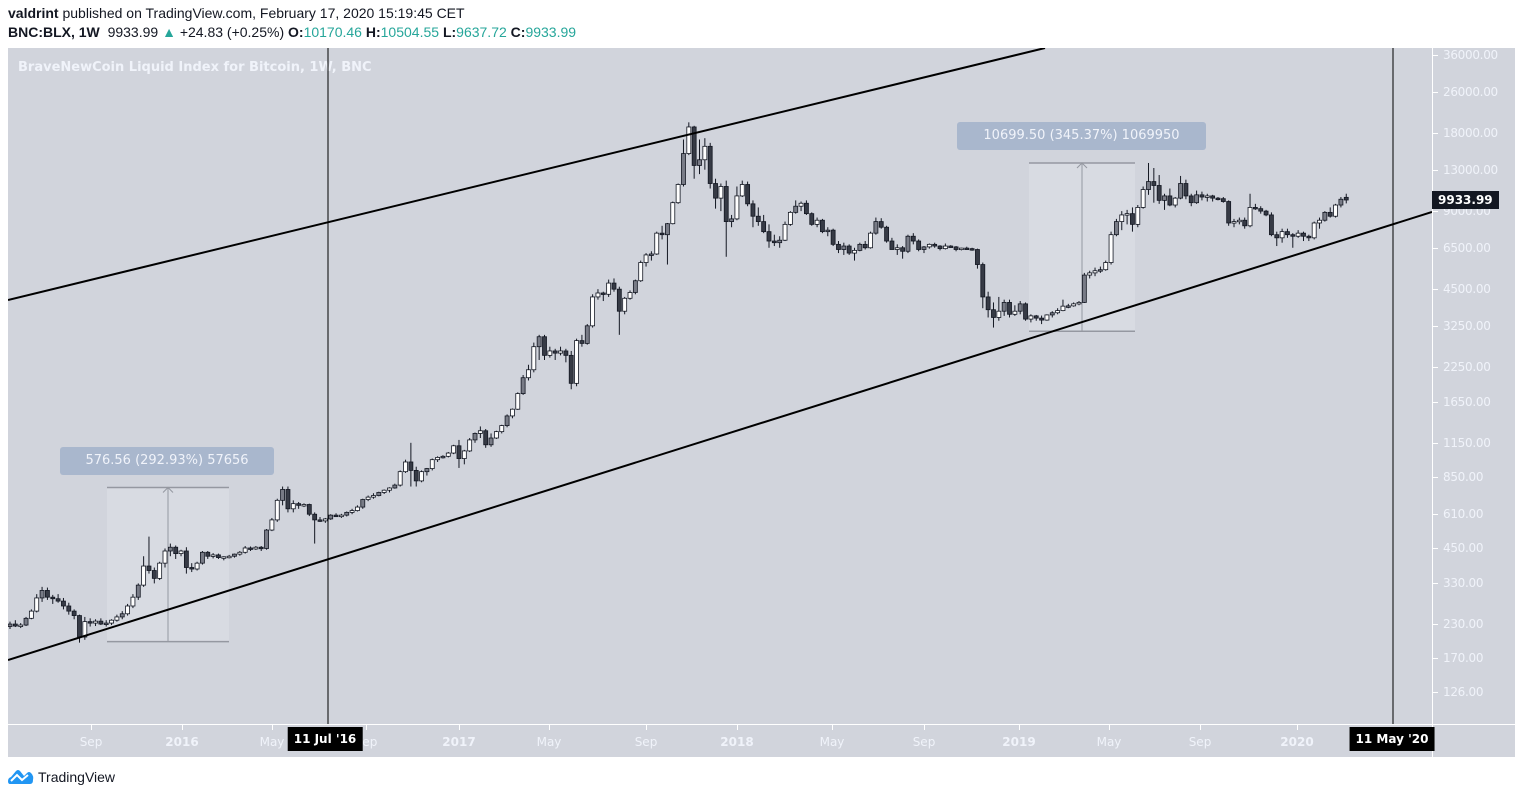 This screenshot has width=1524, height=798. What do you see at coordinates (1081, 136) in the screenshot?
I see `measure-label-2: 10699.50 (345.37%) 1069950` at bounding box center [1081, 136].